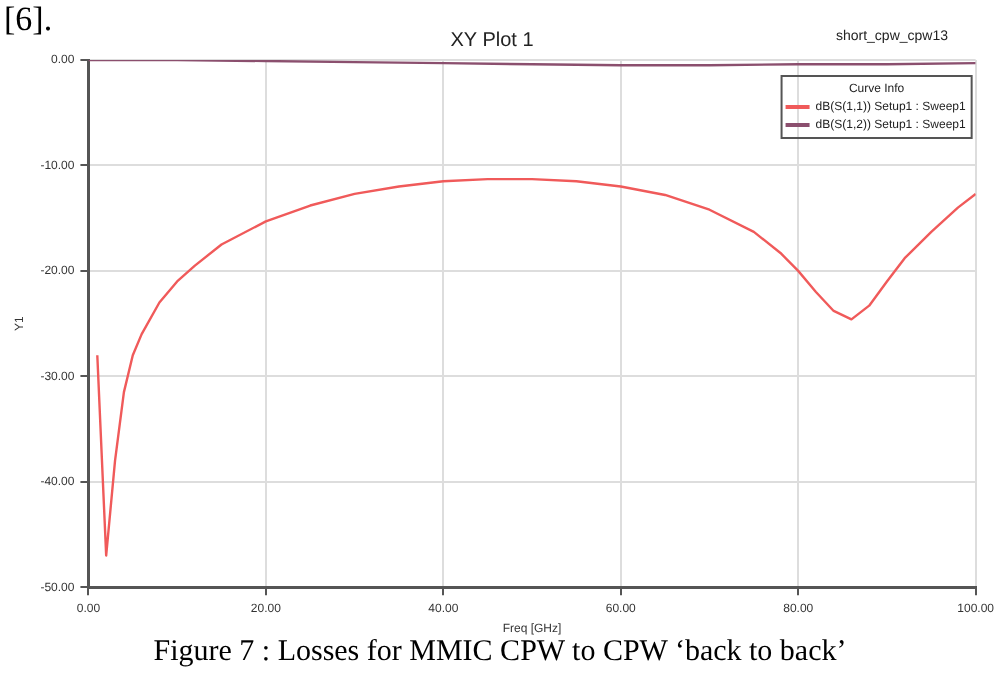  Describe the element at coordinates (28, 19) in the screenshot. I see `text: [6].` at that location.